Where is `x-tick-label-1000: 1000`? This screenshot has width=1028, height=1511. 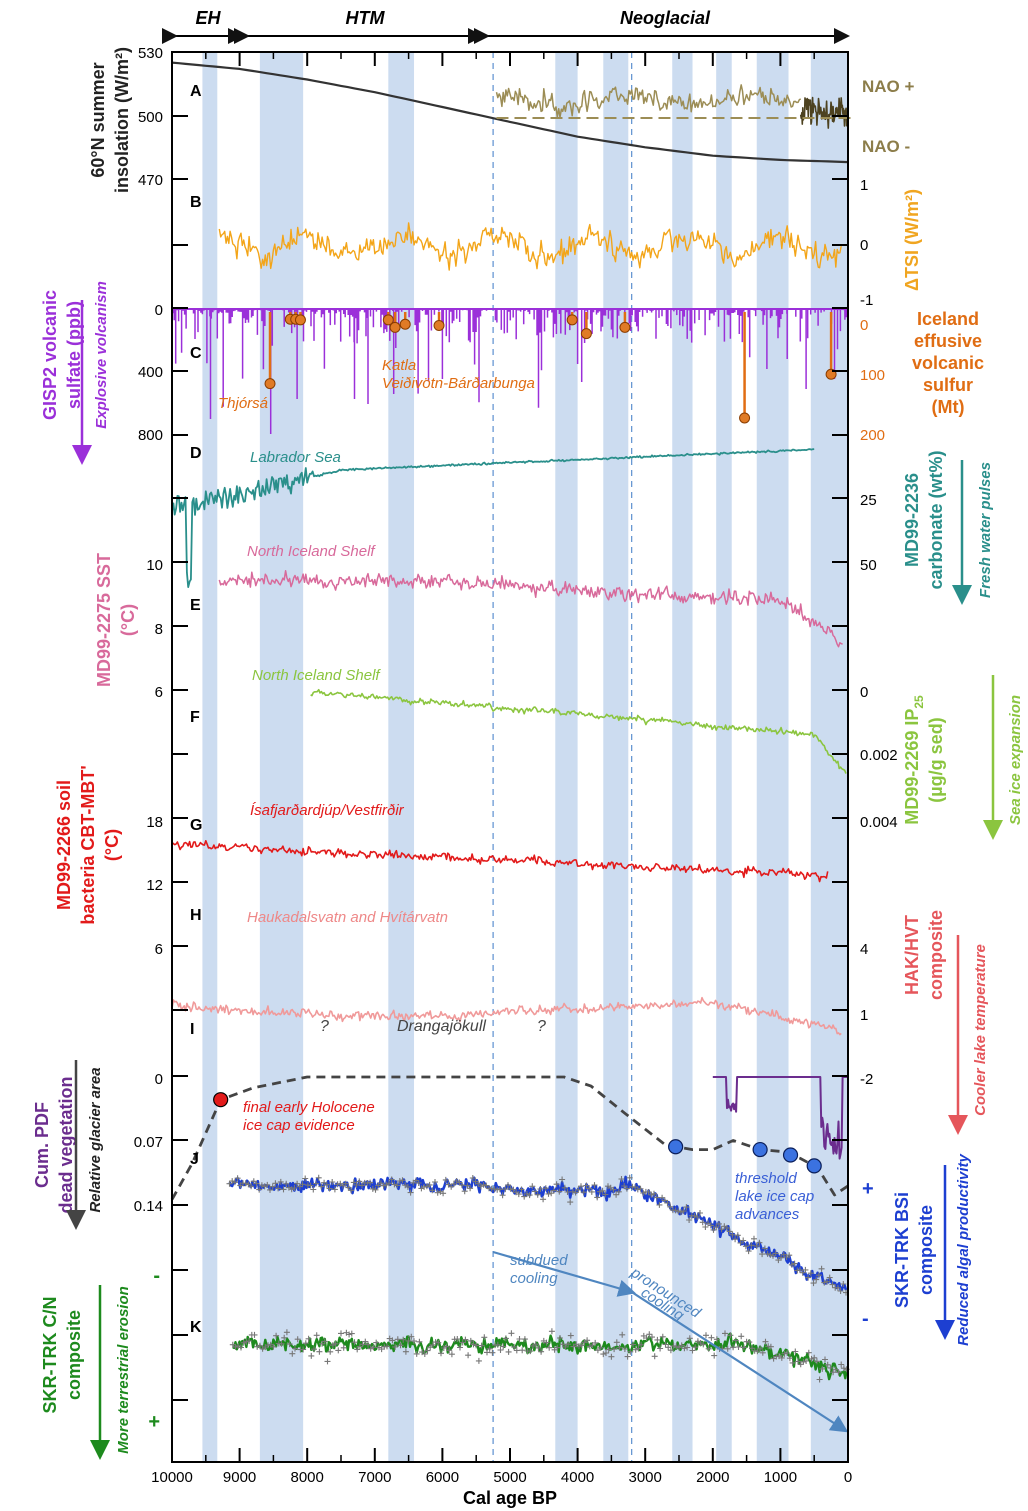 x-tick-label-1000: 1000 is located at coordinates (780, 1477).